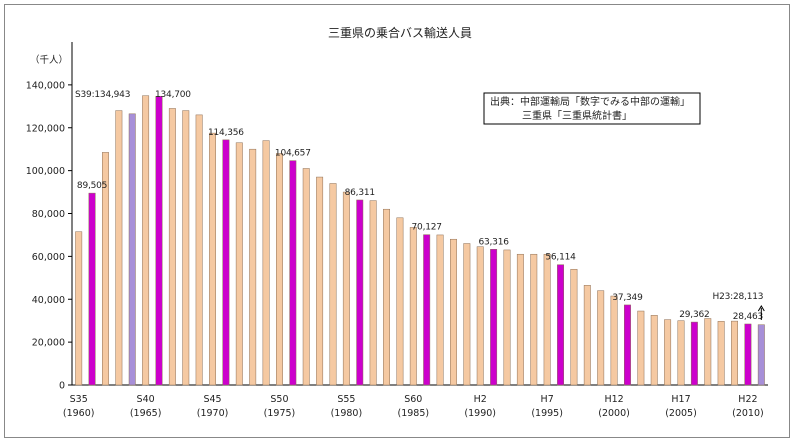 This screenshot has height=446, width=800. I want to click on x-tick-label: S60, so click(413, 399).